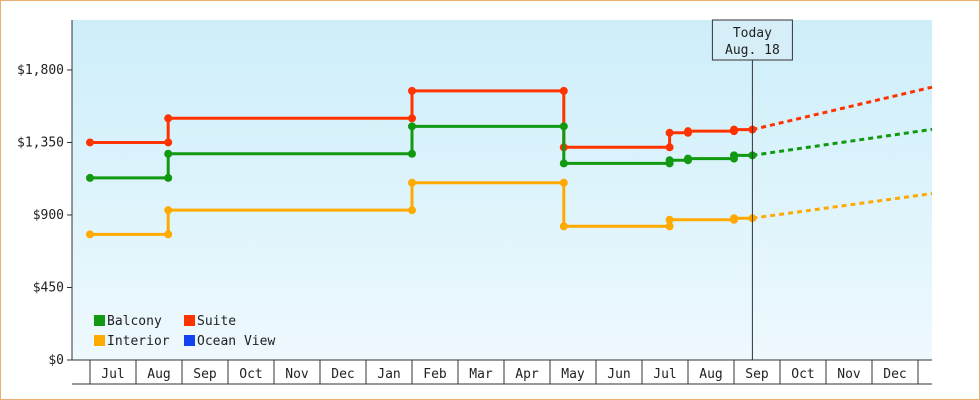  I want to click on series-interior, so click(509, 208).